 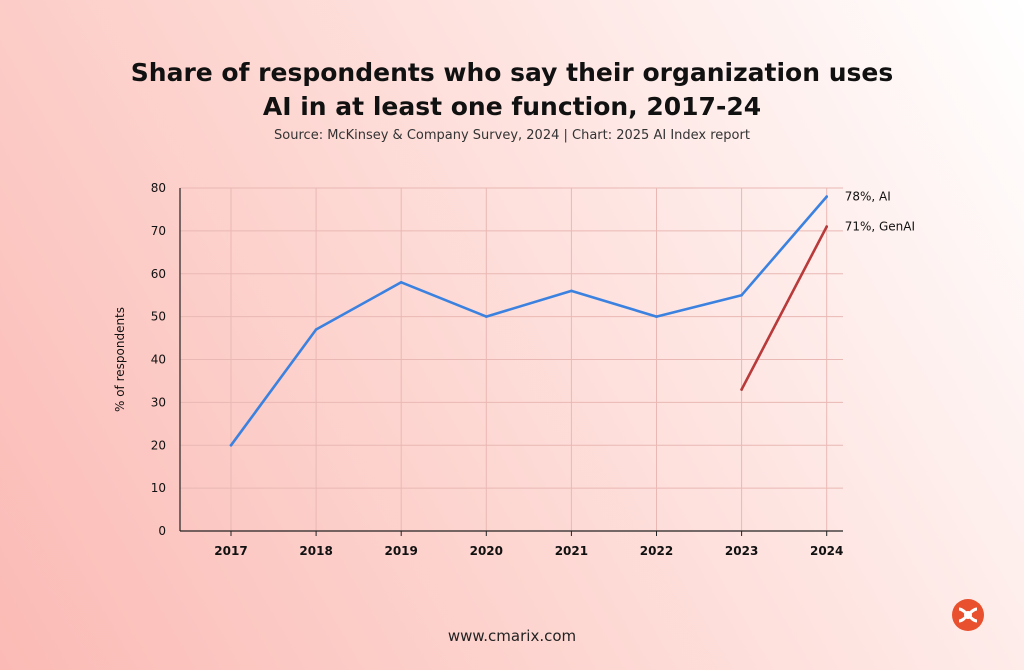 What do you see at coordinates (741, 551) in the screenshot?
I see `x-tick-label: 2023` at bounding box center [741, 551].